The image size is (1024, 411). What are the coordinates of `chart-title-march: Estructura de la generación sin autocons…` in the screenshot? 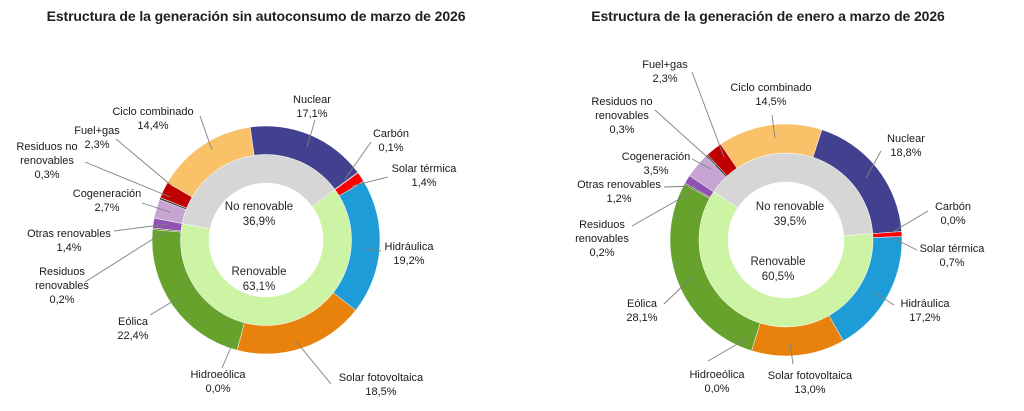 It's located at (256, 16).